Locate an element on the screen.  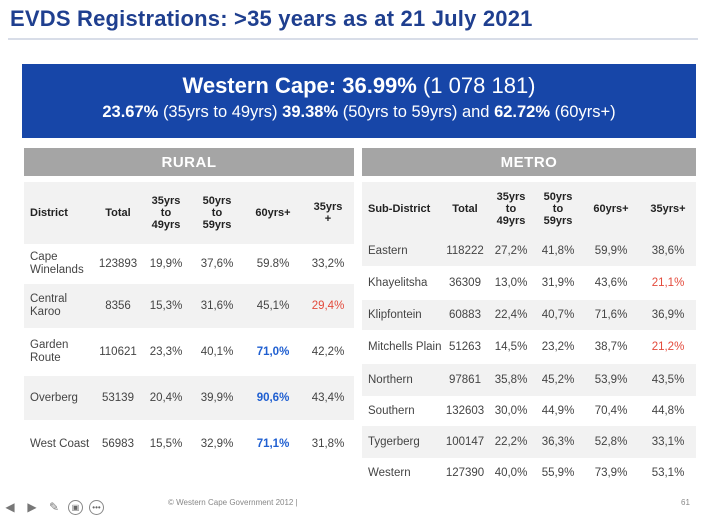
cell-60plus: 59,9% is located at coordinates (611, 251).